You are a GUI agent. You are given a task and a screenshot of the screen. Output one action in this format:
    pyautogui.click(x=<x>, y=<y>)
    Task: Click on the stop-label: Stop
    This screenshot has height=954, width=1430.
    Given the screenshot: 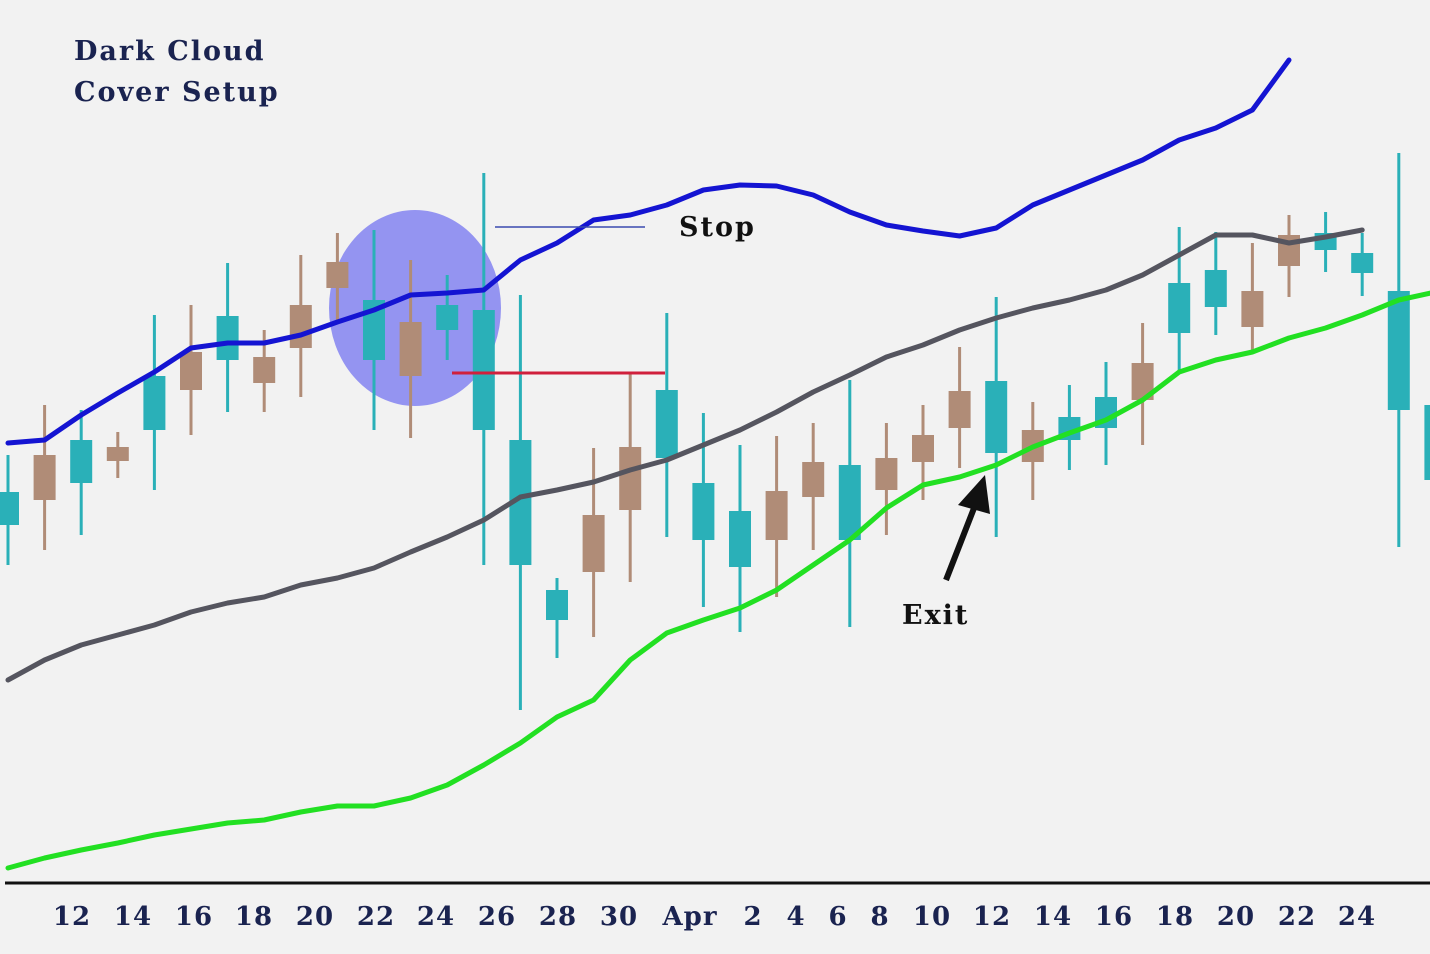 What is the action you would take?
    pyautogui.click(x=717, y=227)
    